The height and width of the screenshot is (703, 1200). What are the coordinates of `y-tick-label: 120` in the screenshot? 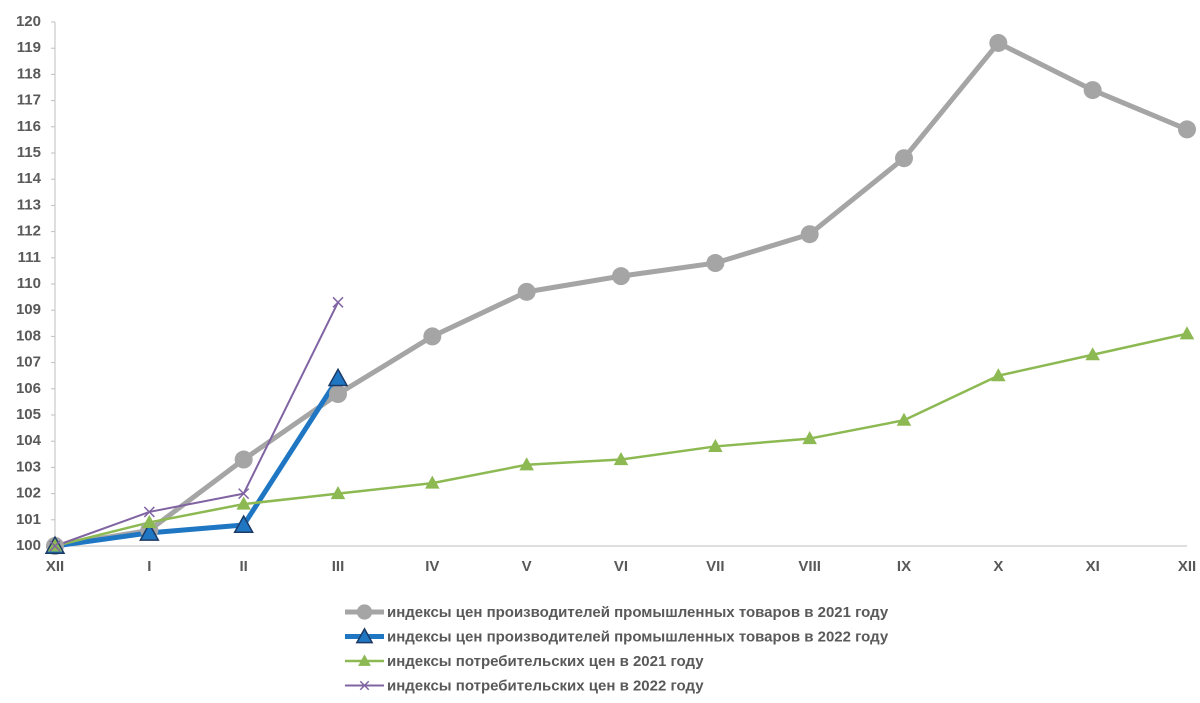 It's located at (28, 21).